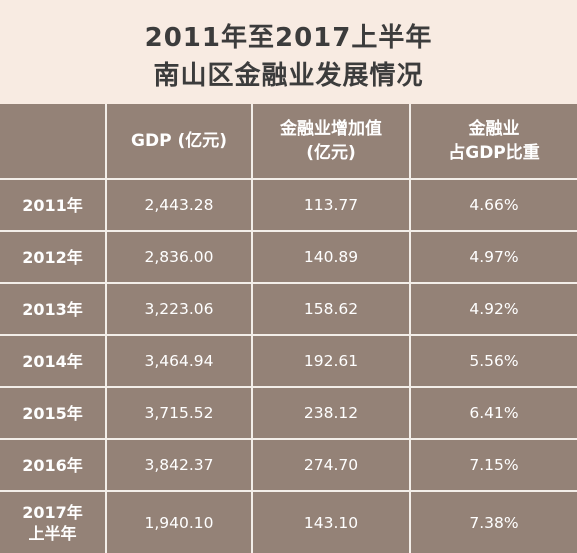 The image size is (577, 553). What do you see at coordinates (179, 413) in the screenshot?
I see `row-2015-gdp: 3,715.52` at bounding box center [179, 413].